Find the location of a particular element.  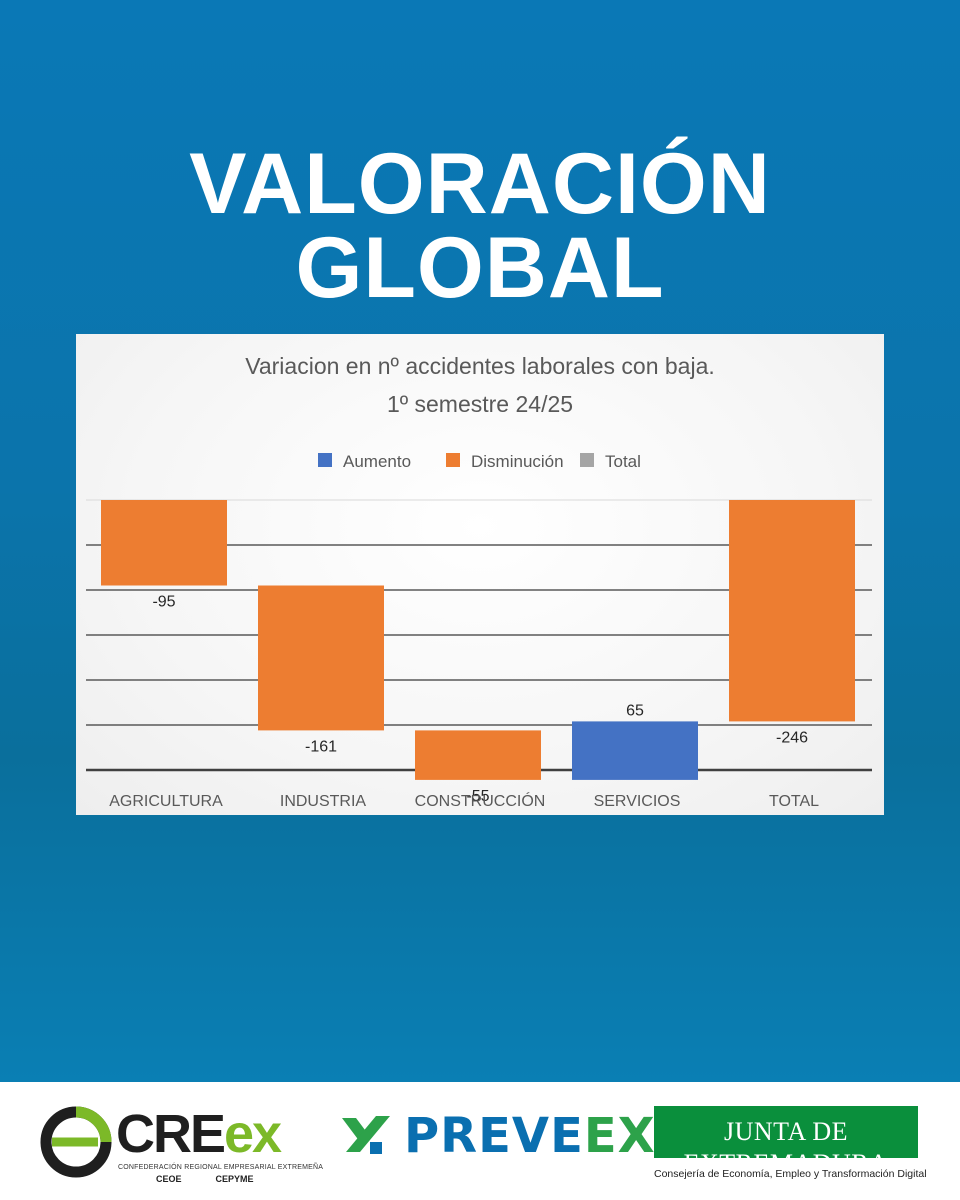

partner-cepyme: CEPYME is located at coordinates (234, 1179).